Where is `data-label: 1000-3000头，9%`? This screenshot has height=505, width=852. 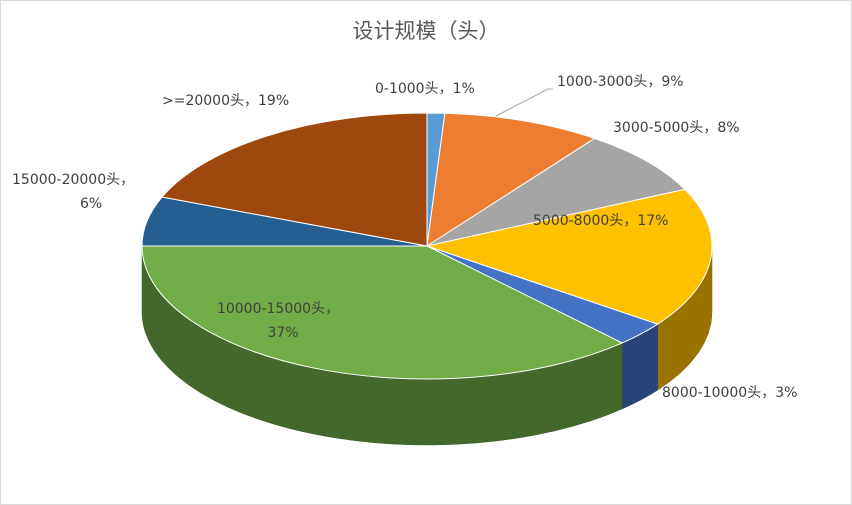
data-label: 1000-3000头，9% is located at coordinates (620, 82).